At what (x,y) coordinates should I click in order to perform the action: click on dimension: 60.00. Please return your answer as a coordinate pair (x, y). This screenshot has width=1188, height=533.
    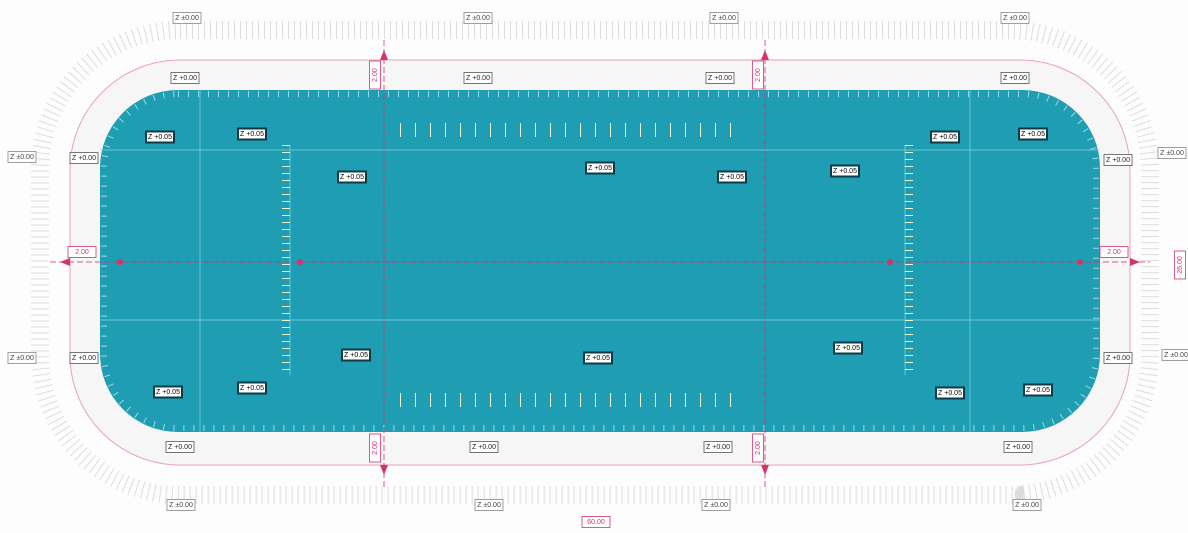
    Looking at the image, I should click on (596, 522).